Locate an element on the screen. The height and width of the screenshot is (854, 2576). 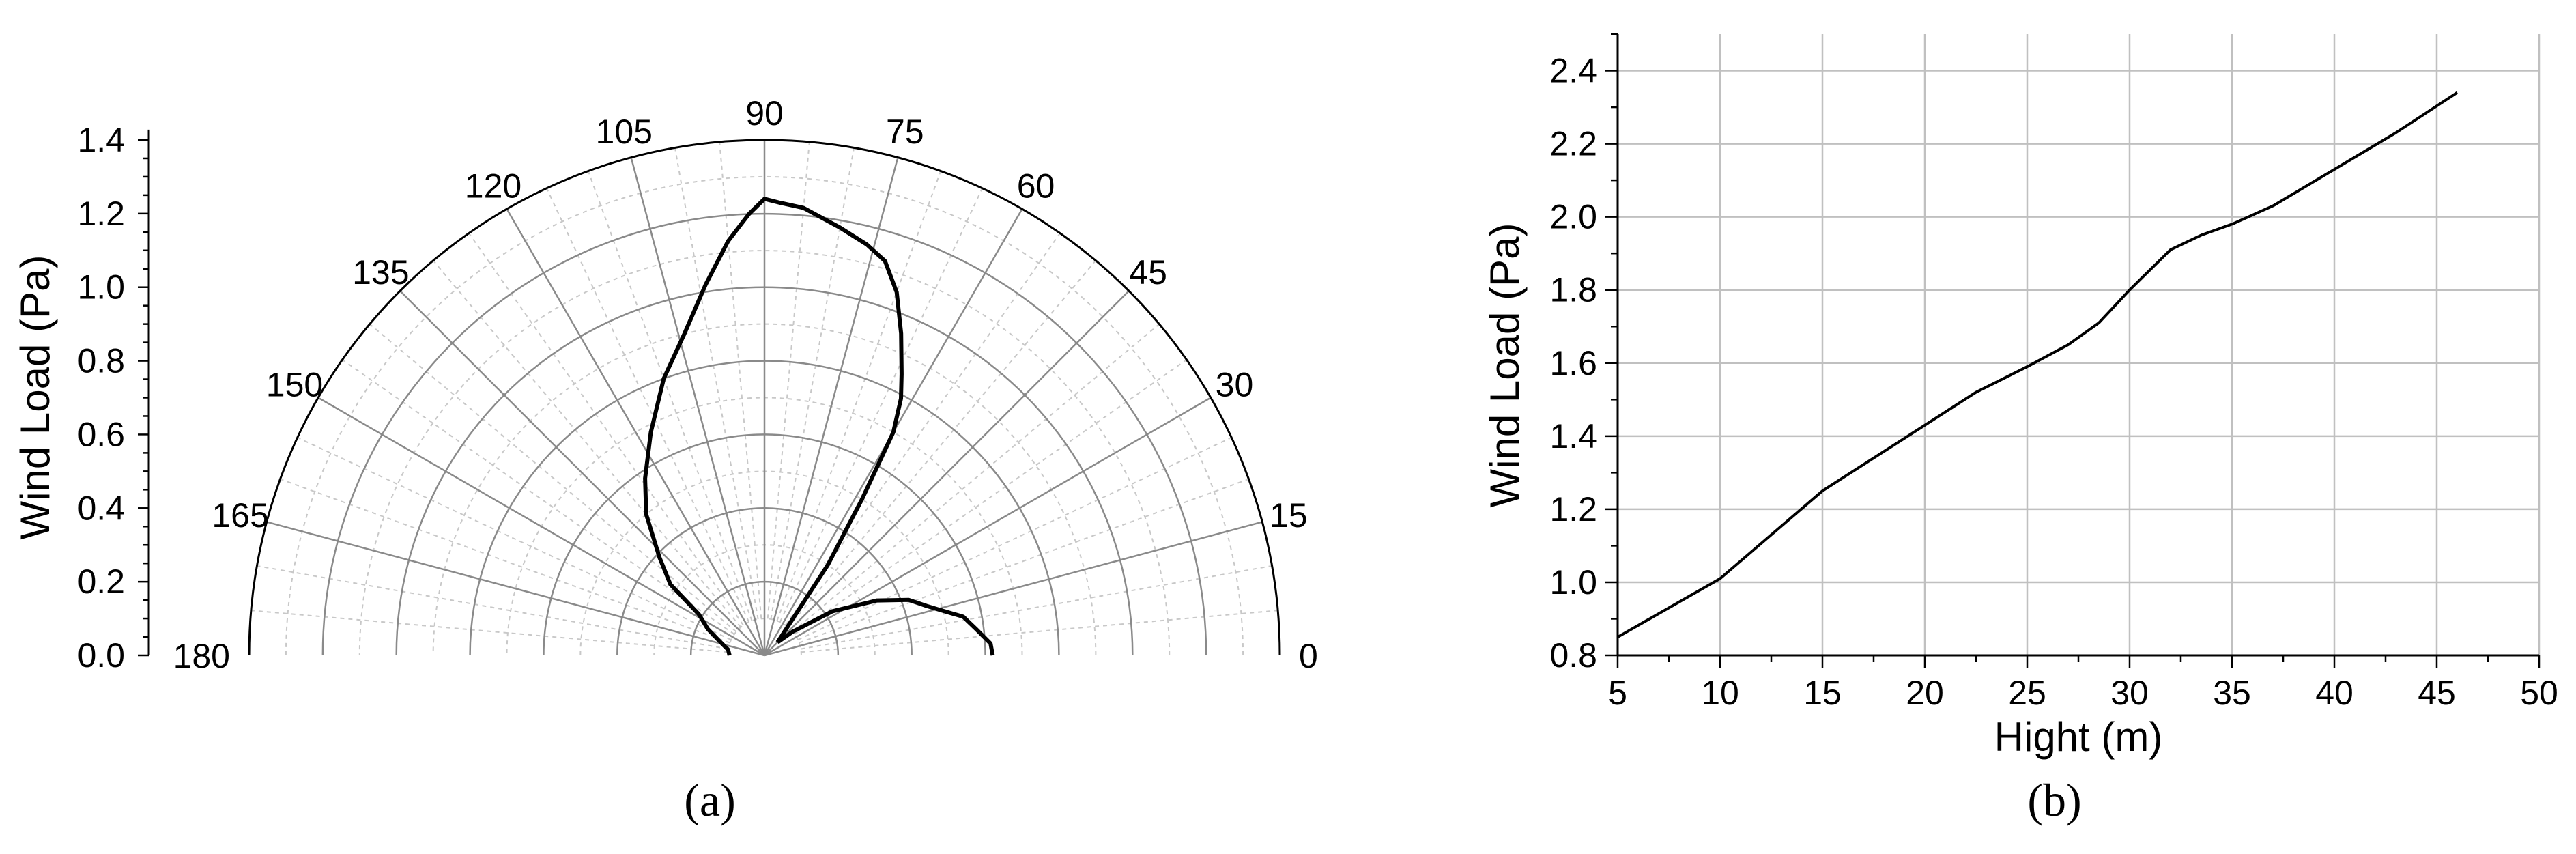
radial-tick-label: 0.4 is located at coordinates (101, 508).